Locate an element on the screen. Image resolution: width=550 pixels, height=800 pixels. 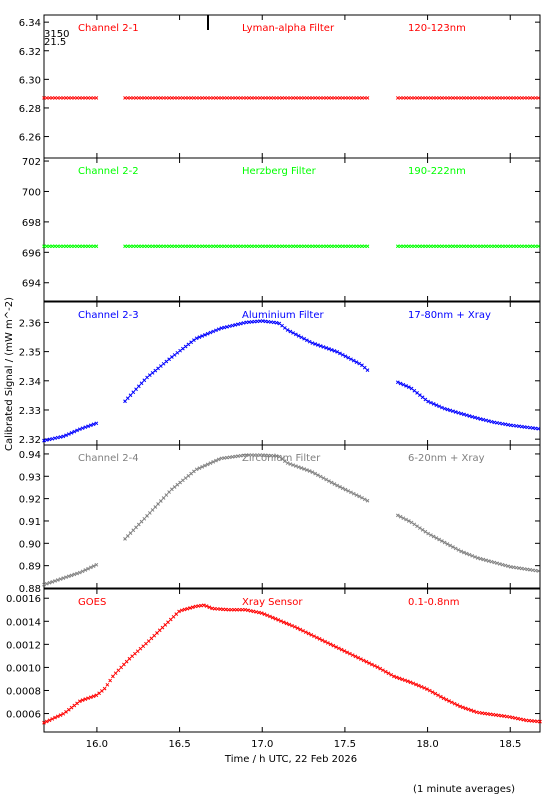
band-label: 0.1-0.8nm is located at coordinates (434, 602).